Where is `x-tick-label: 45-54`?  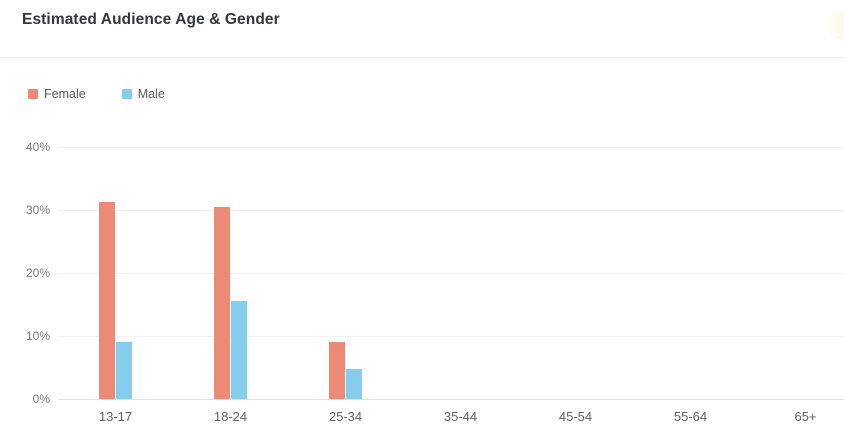
x-tick-label: 45-54 is located at coordinates (575, 416).